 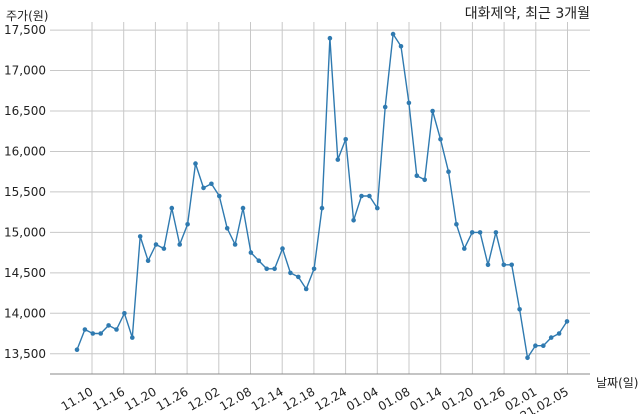 What do you see at coordinates (25, 192) in the screenshot?
I see `y-tick-label: 15,500` at bounding box center [25, 192].